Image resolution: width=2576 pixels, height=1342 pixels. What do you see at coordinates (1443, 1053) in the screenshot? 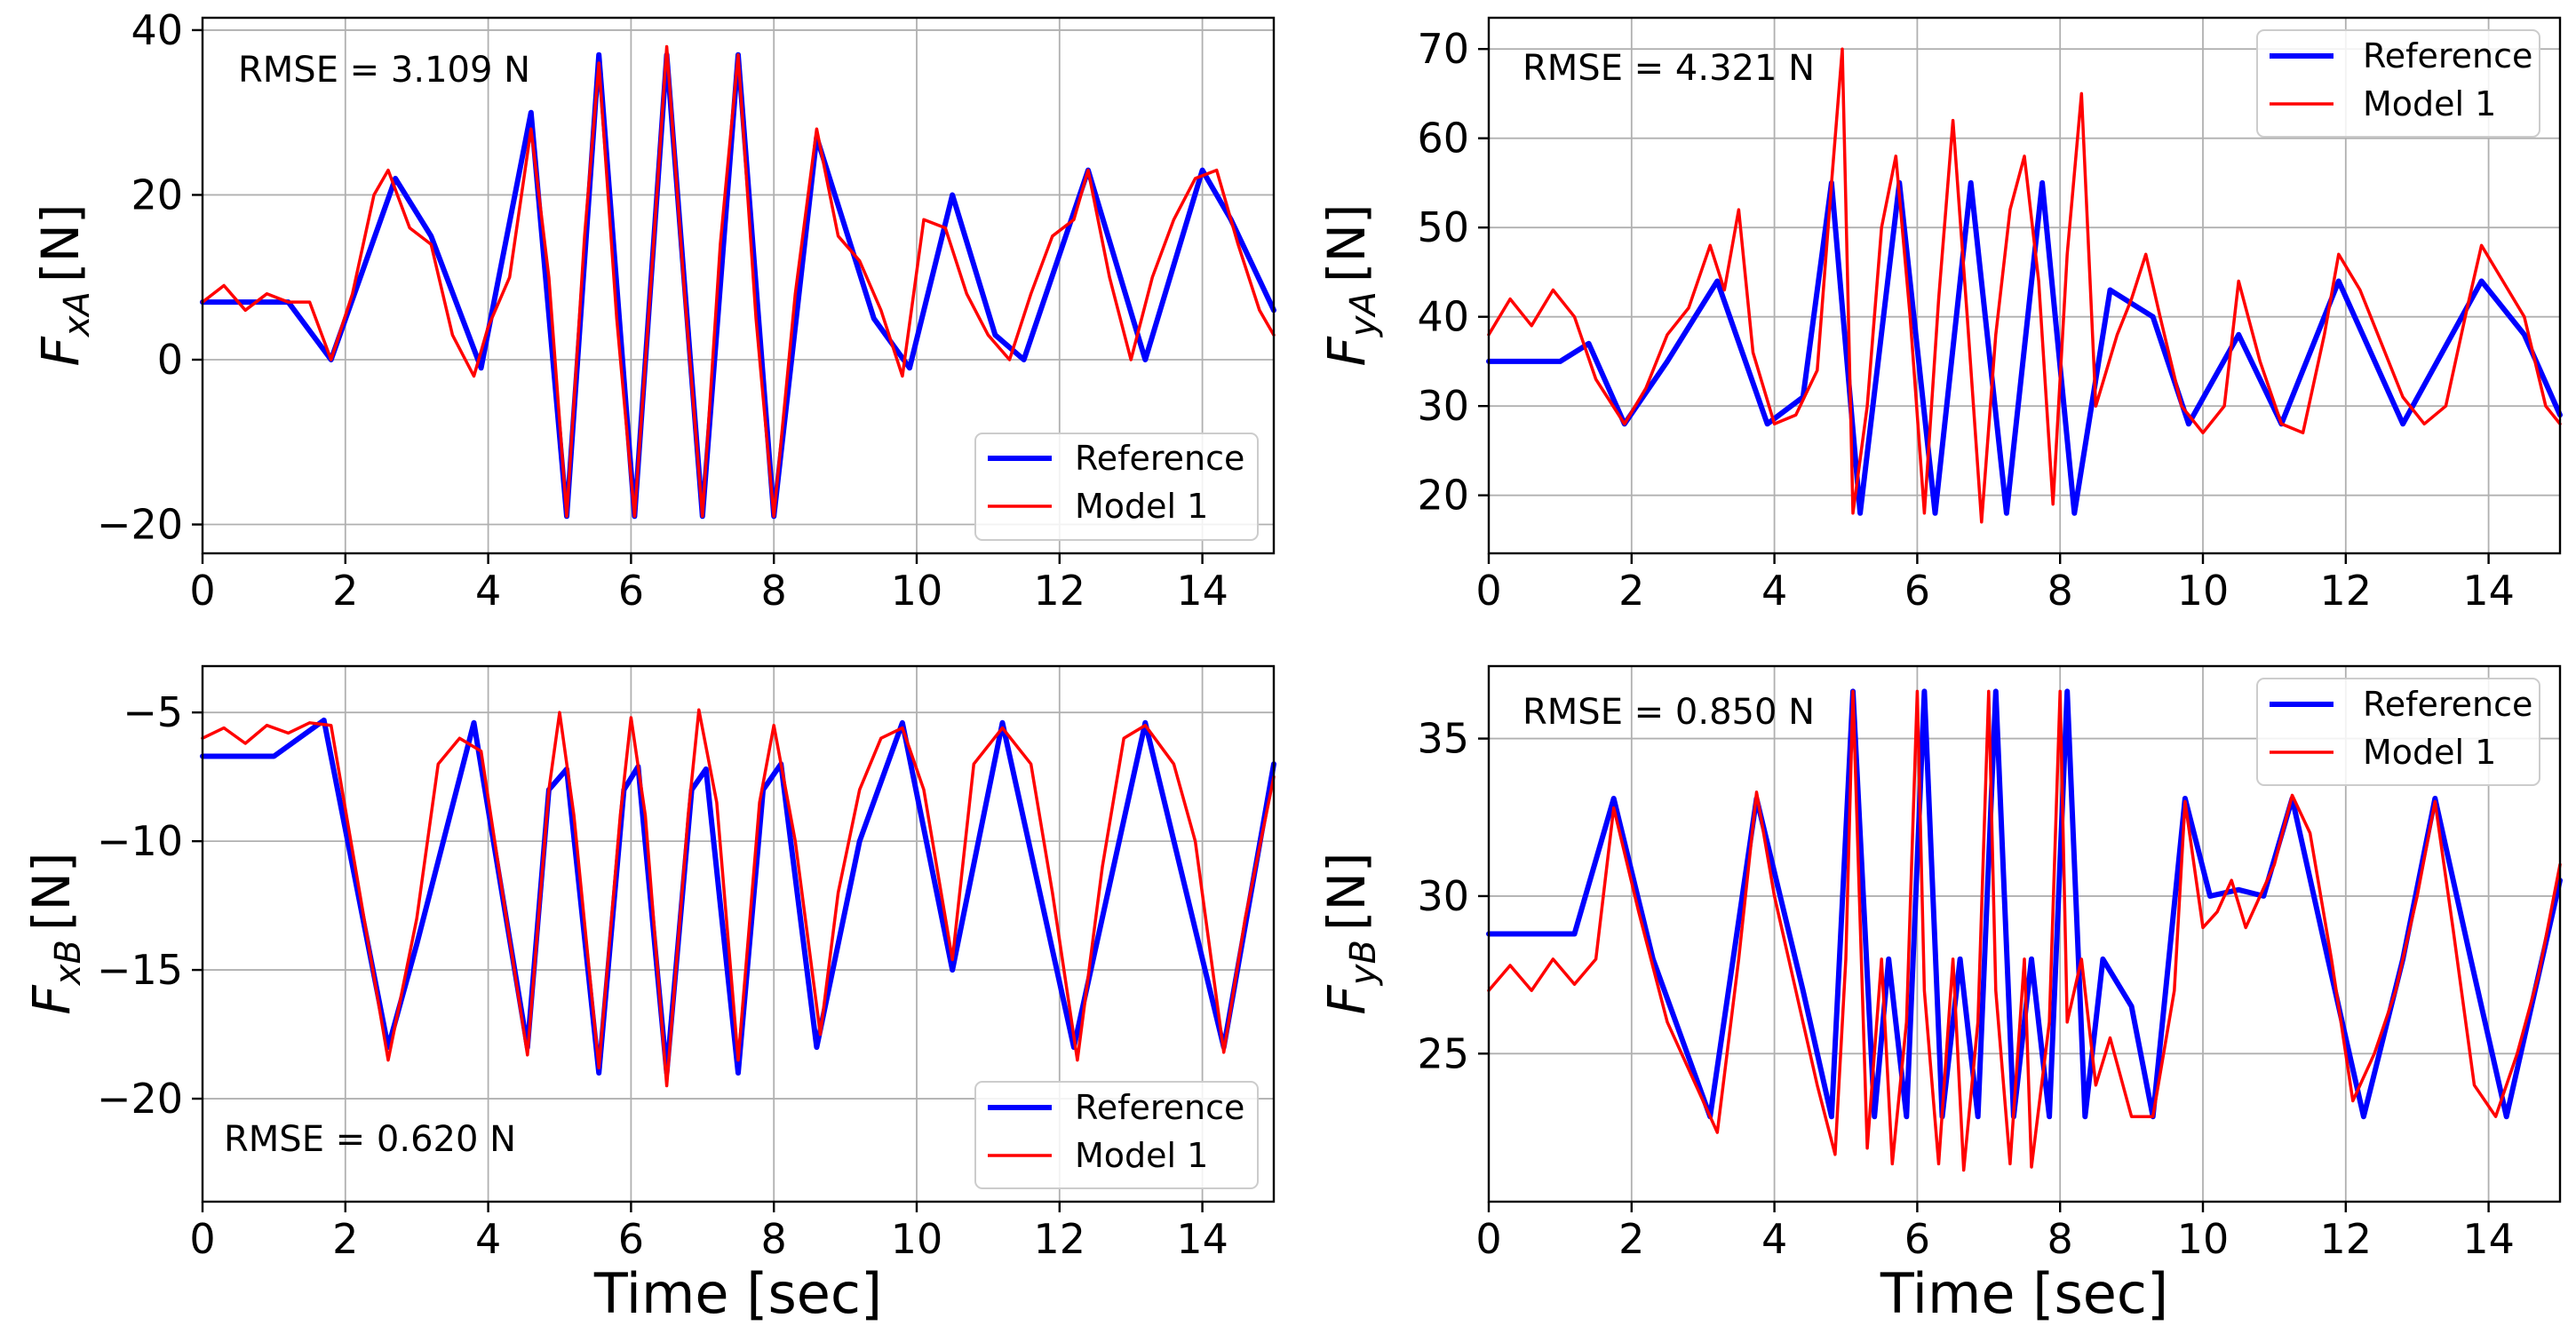
I see `y-tick-label: 25` at bounding box center [1443, 1053].